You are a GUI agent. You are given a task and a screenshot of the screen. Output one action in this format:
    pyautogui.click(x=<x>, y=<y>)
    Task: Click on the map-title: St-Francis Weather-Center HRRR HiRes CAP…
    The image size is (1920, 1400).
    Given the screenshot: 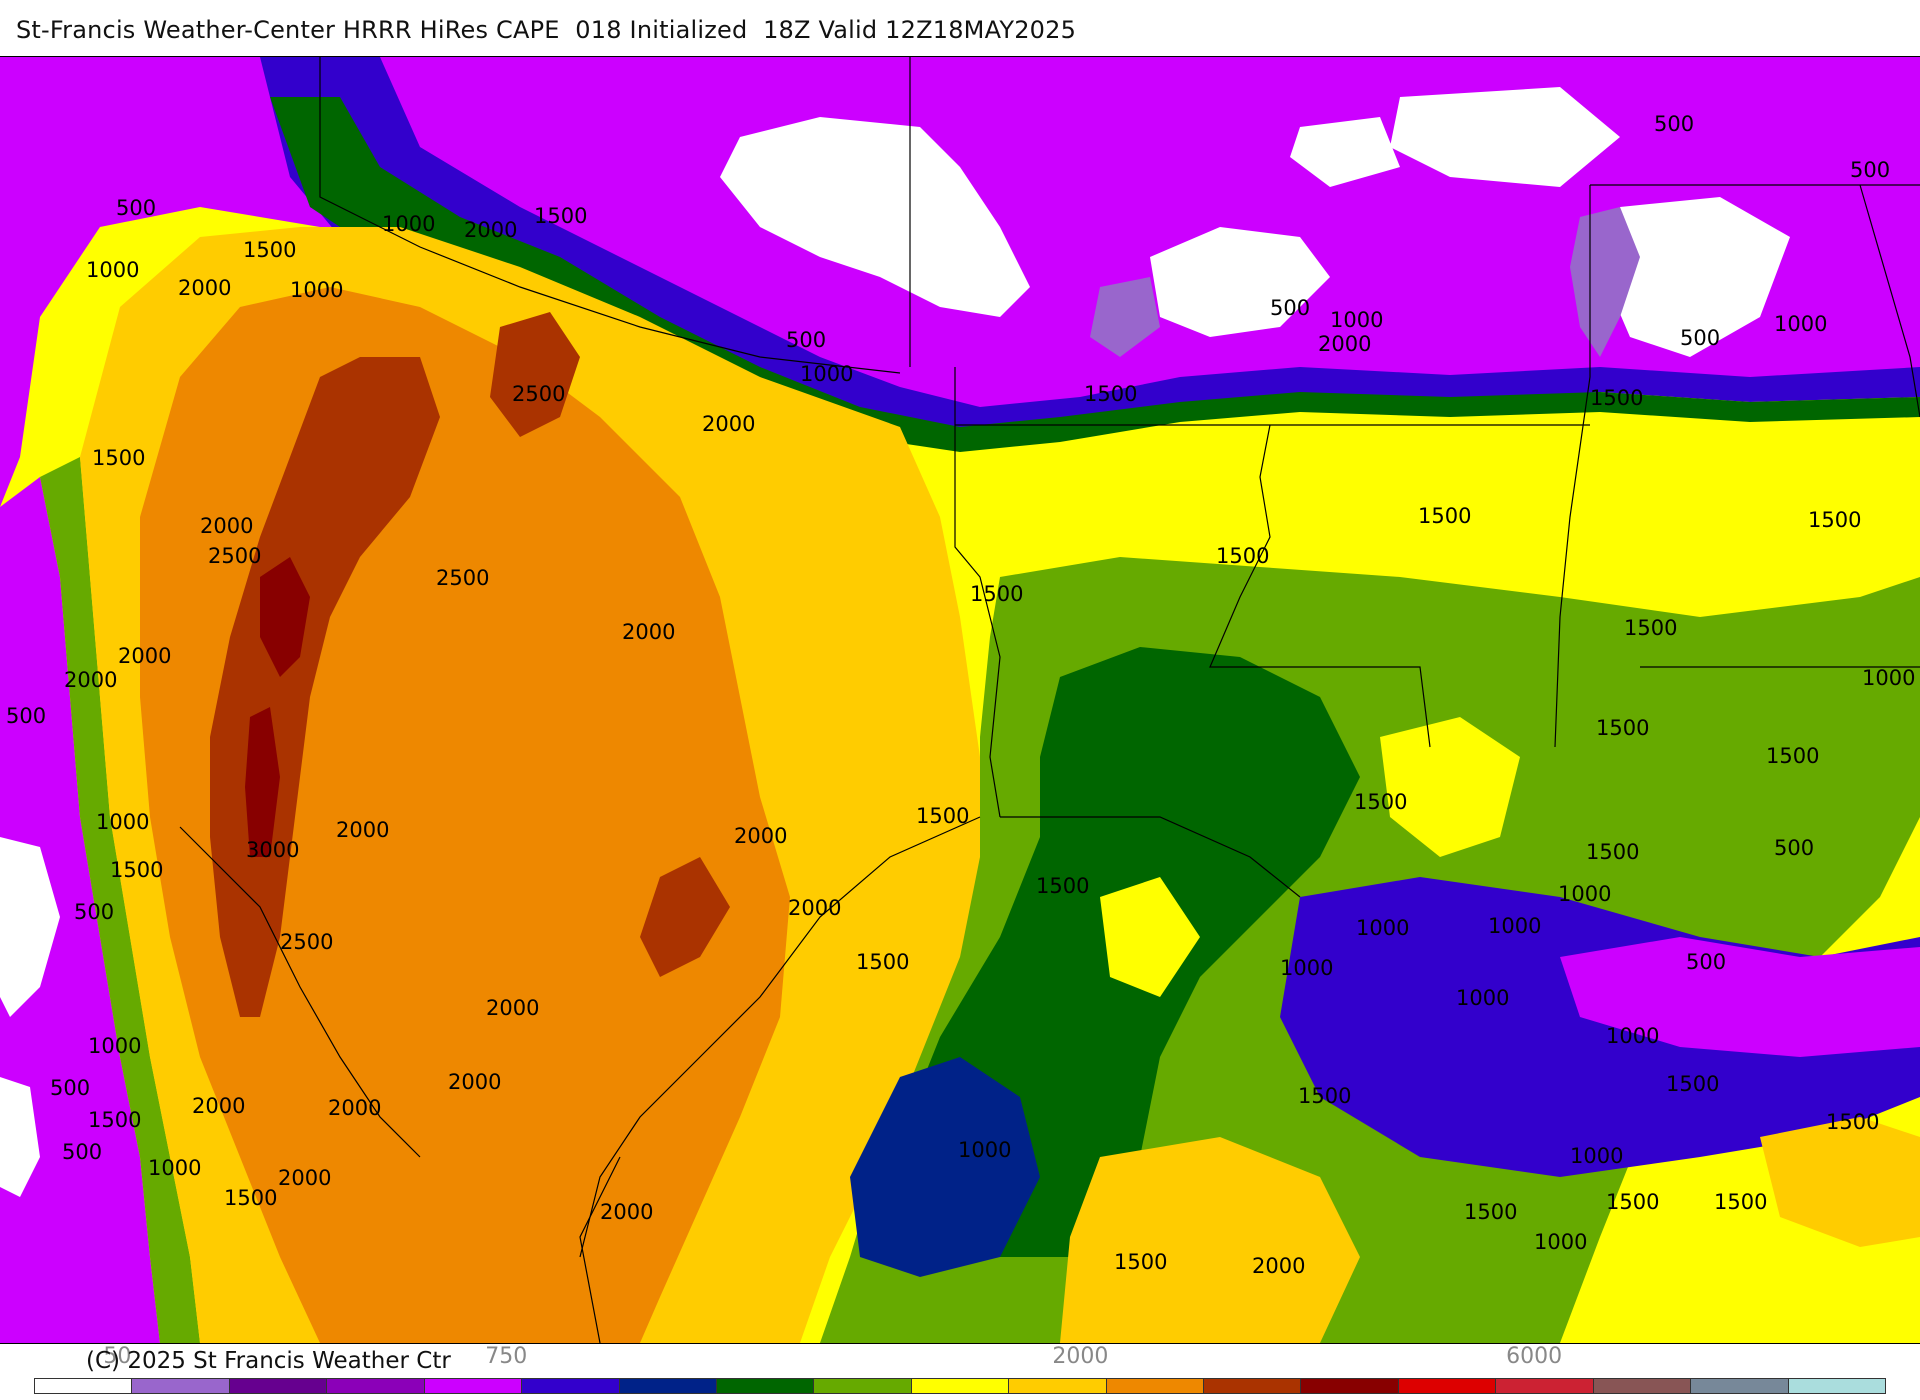 What is the action you would take?
    pyautogui.click(x=546, y=30)
    